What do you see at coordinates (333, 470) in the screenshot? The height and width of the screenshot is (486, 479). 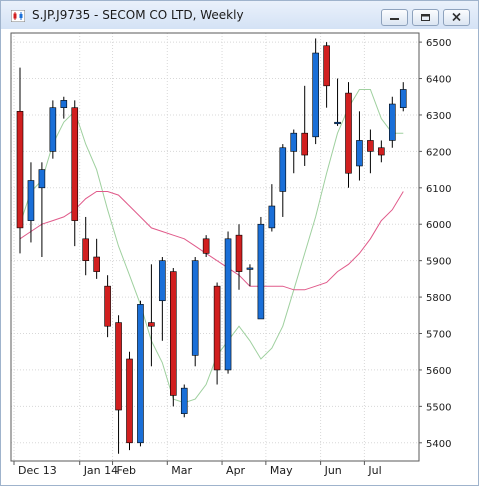 I see `x-tick-label: Jun` at bounding box center [333, 470].